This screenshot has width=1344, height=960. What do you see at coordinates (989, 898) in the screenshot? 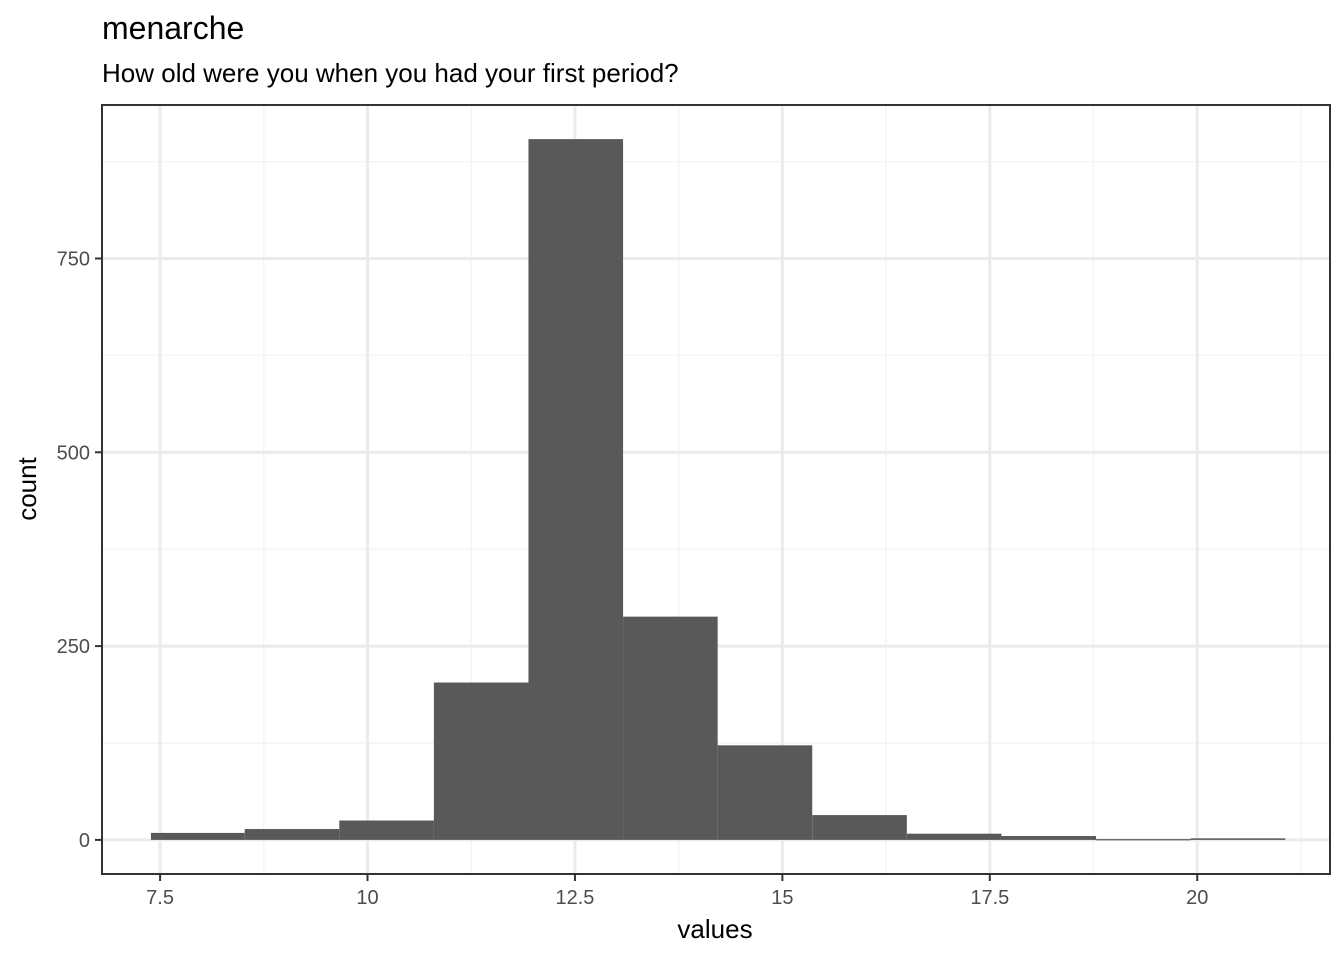
I see `x-tick-label: 17.5` at bounding box center [989, 898].